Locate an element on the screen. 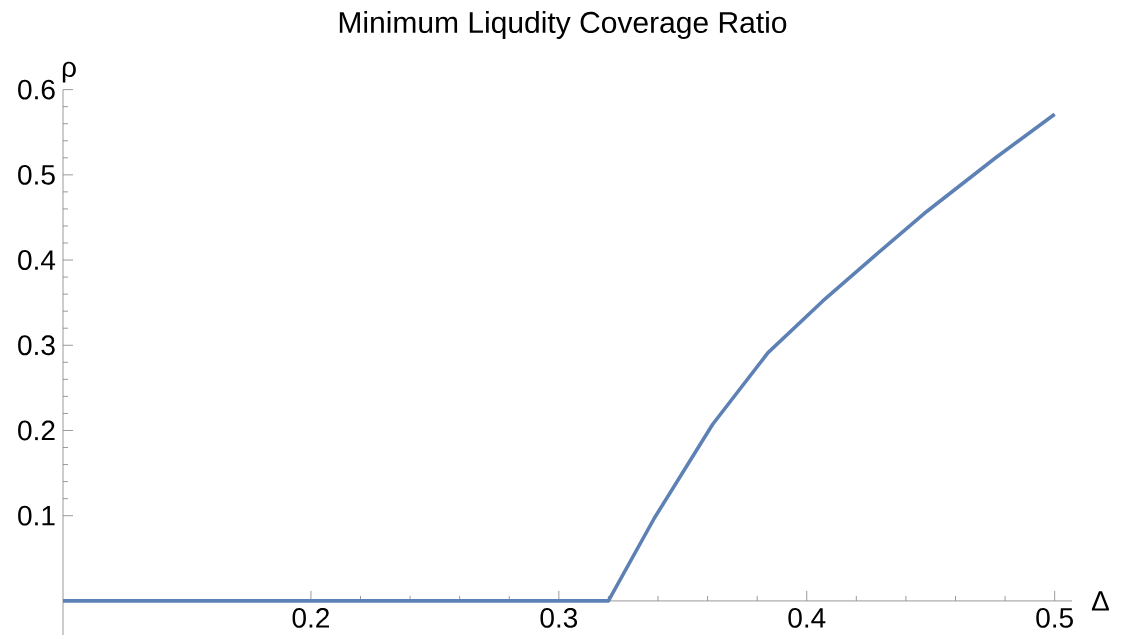 The height and width of the screenshot is (639, 1125). y-tick-label: 0.5 is located at coordinates (36, 174).